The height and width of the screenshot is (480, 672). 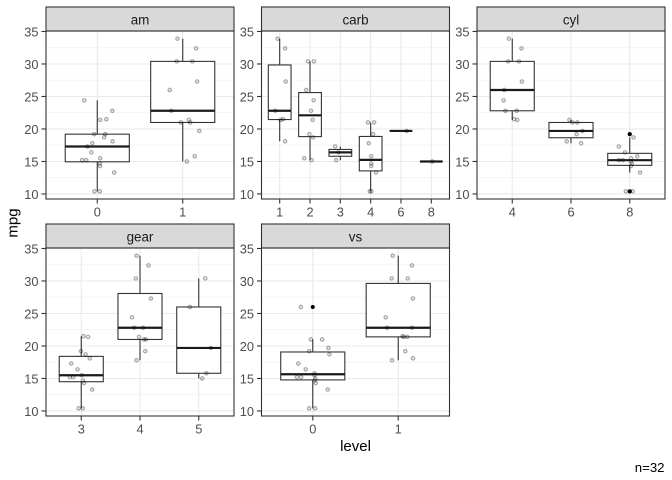 I want to click on svg-text: vs, so click(x=356, y=236).